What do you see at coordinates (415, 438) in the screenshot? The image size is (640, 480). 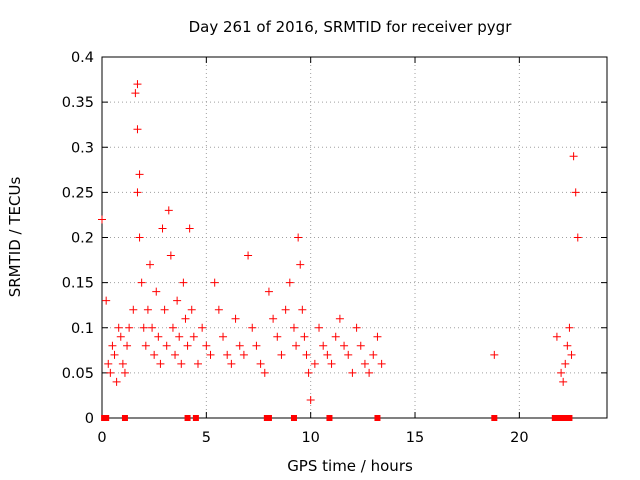 I see `x-tick-label: 15` at bounding box center [415, 438].